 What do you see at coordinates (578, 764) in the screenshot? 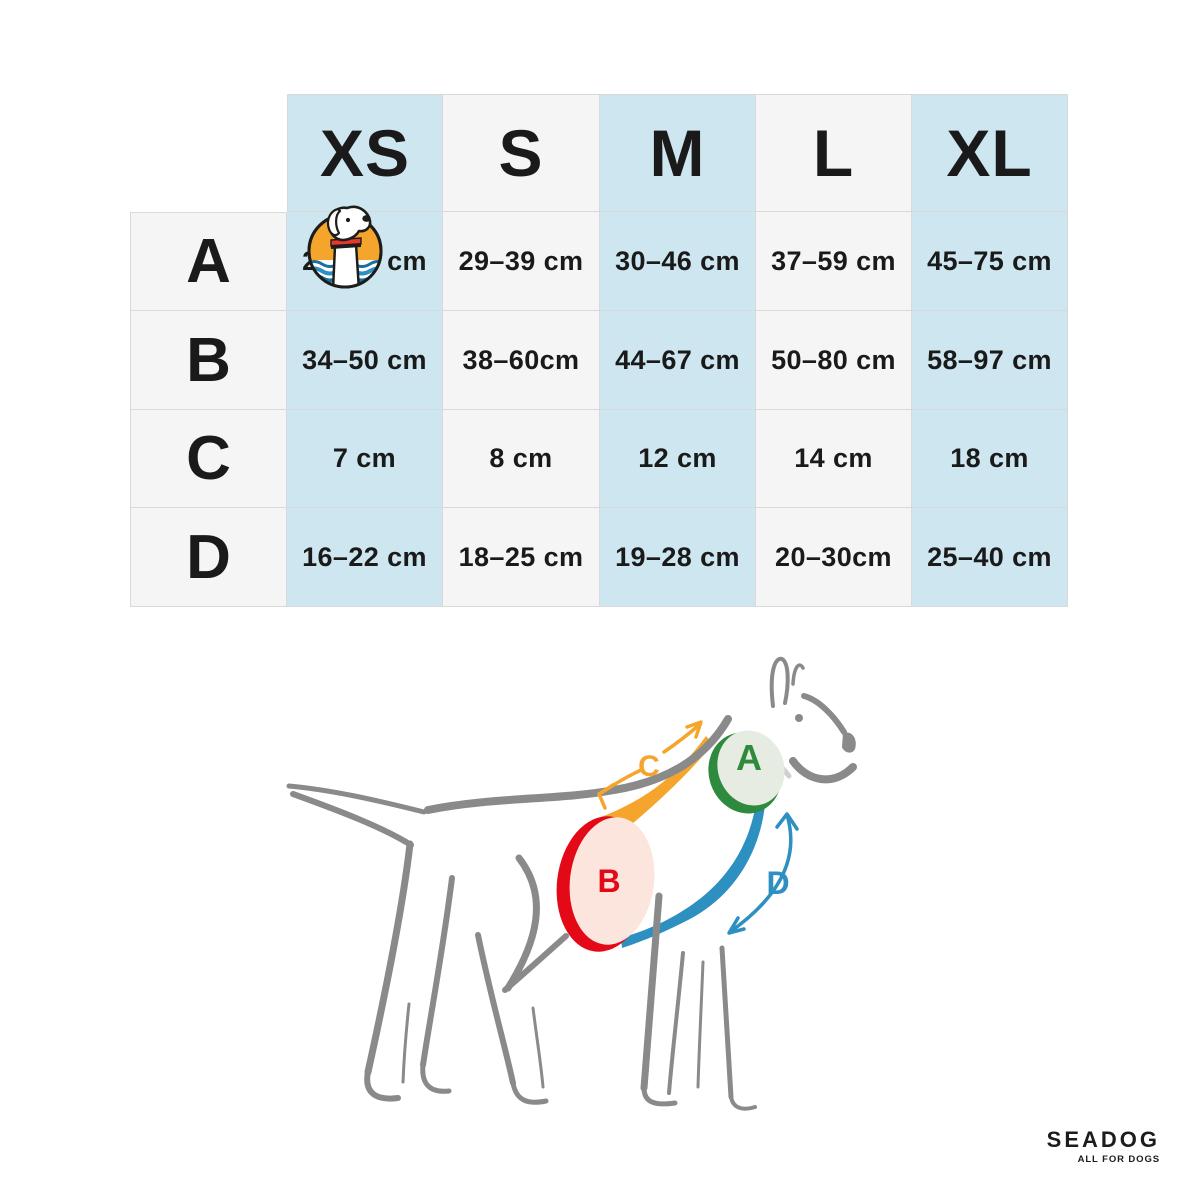
I see `dog-back-line` at bounding box center [578, 764].